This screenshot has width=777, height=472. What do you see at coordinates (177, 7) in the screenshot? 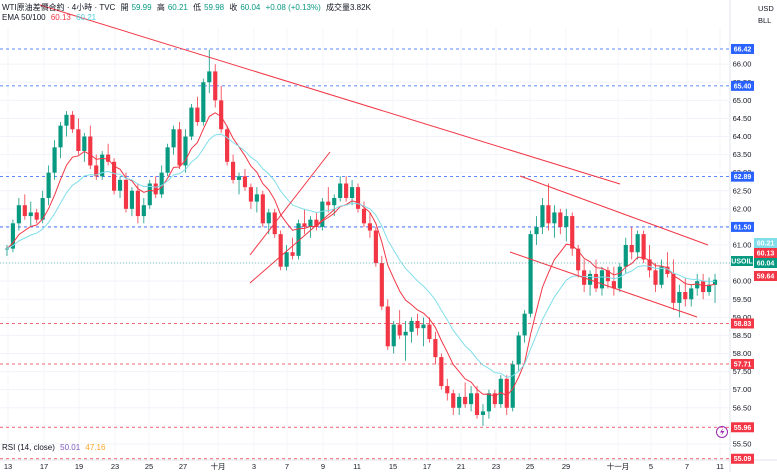
I see `high-value: 60.21` at bounding box center [177, 7].